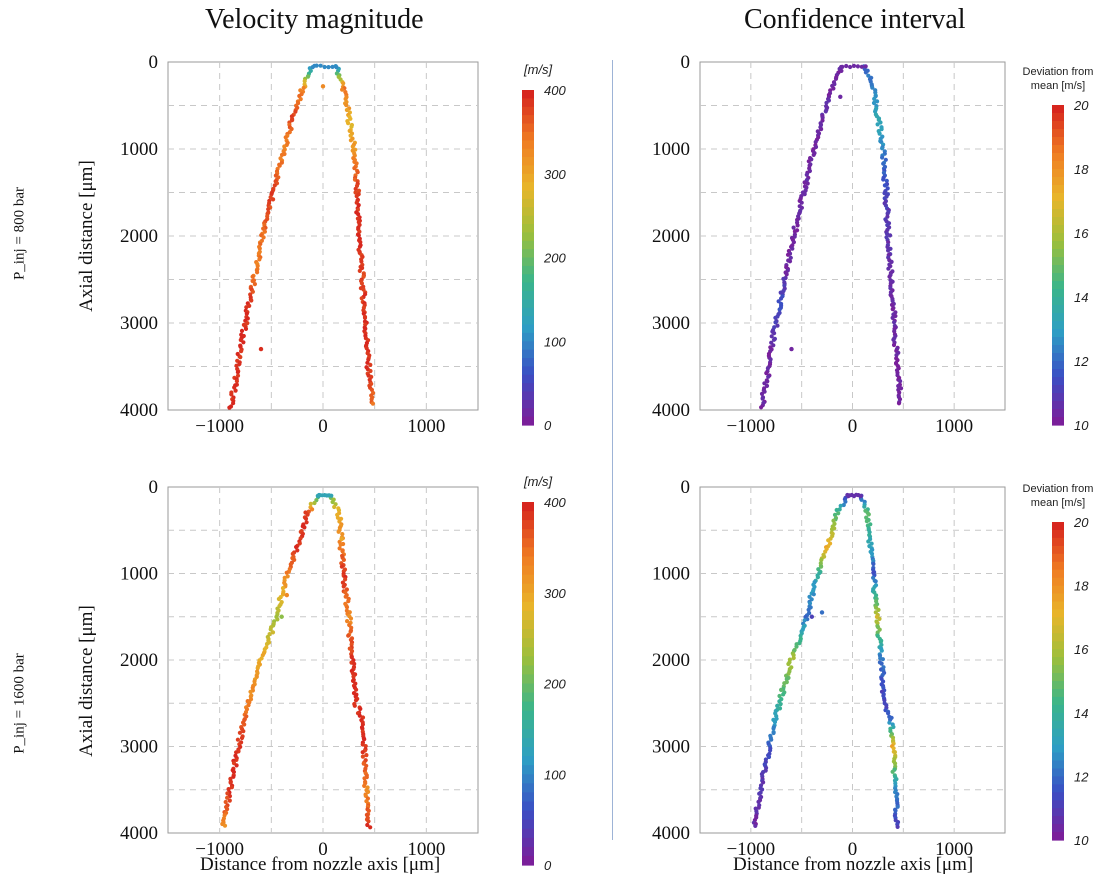  Describe the element at coordinates (554, 258) in the screenshot. I see `colorbar-tick-velocity-800-2: 200` at that location.